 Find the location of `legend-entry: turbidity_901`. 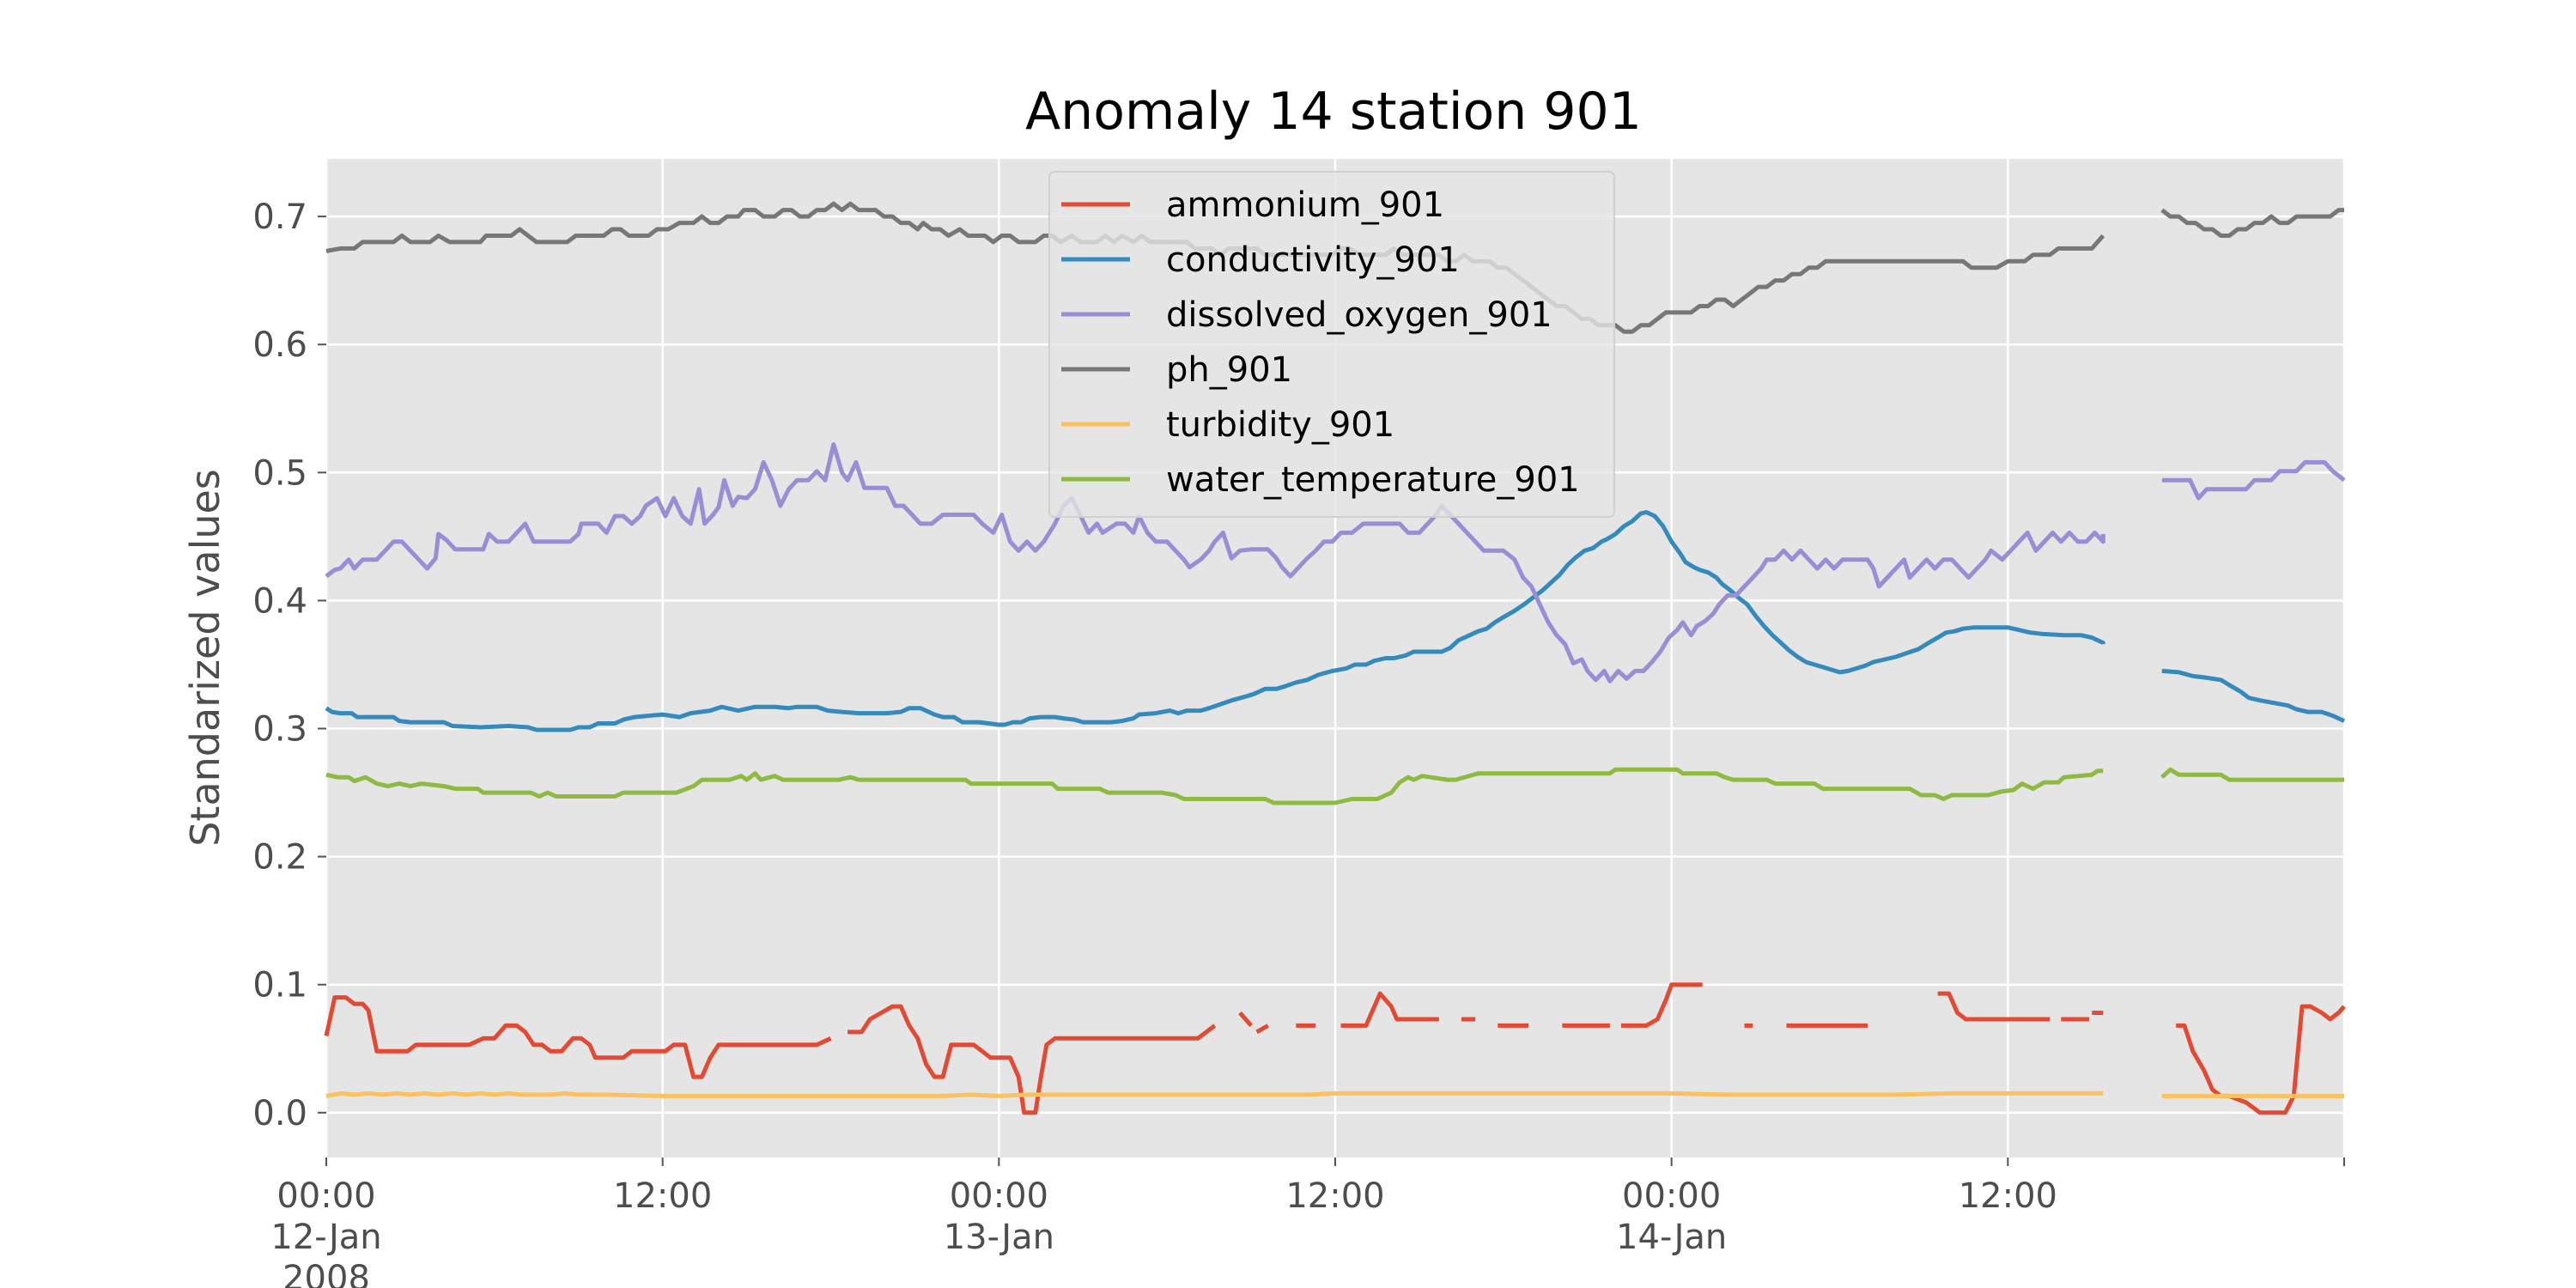

legend-entry: turbidity_901 is located at coordinates (1280, 425).